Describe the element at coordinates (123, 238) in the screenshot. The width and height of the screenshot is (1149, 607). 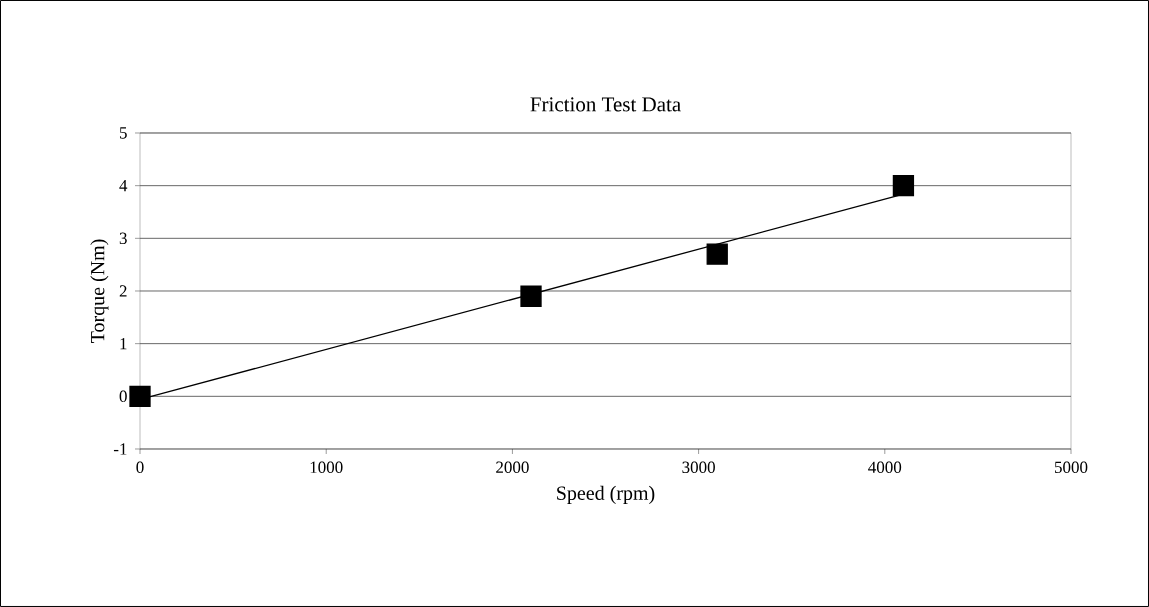
I see `y-tick-label: 3` at that location.